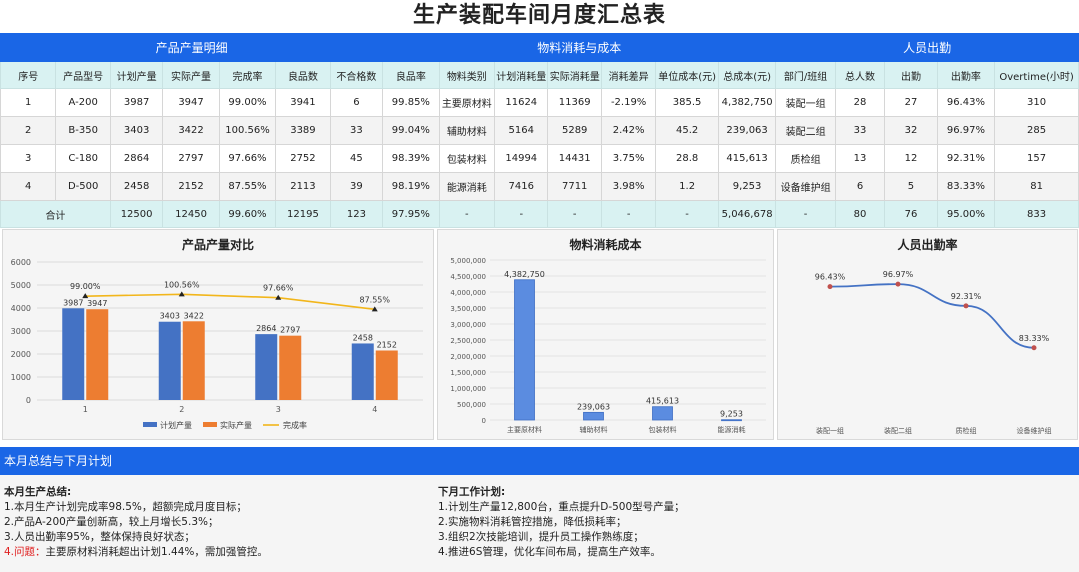  What do you see at coordinates (191, 102) in the screenshot?
I see `table-cell: 3947` at bounding box center [191, 102].